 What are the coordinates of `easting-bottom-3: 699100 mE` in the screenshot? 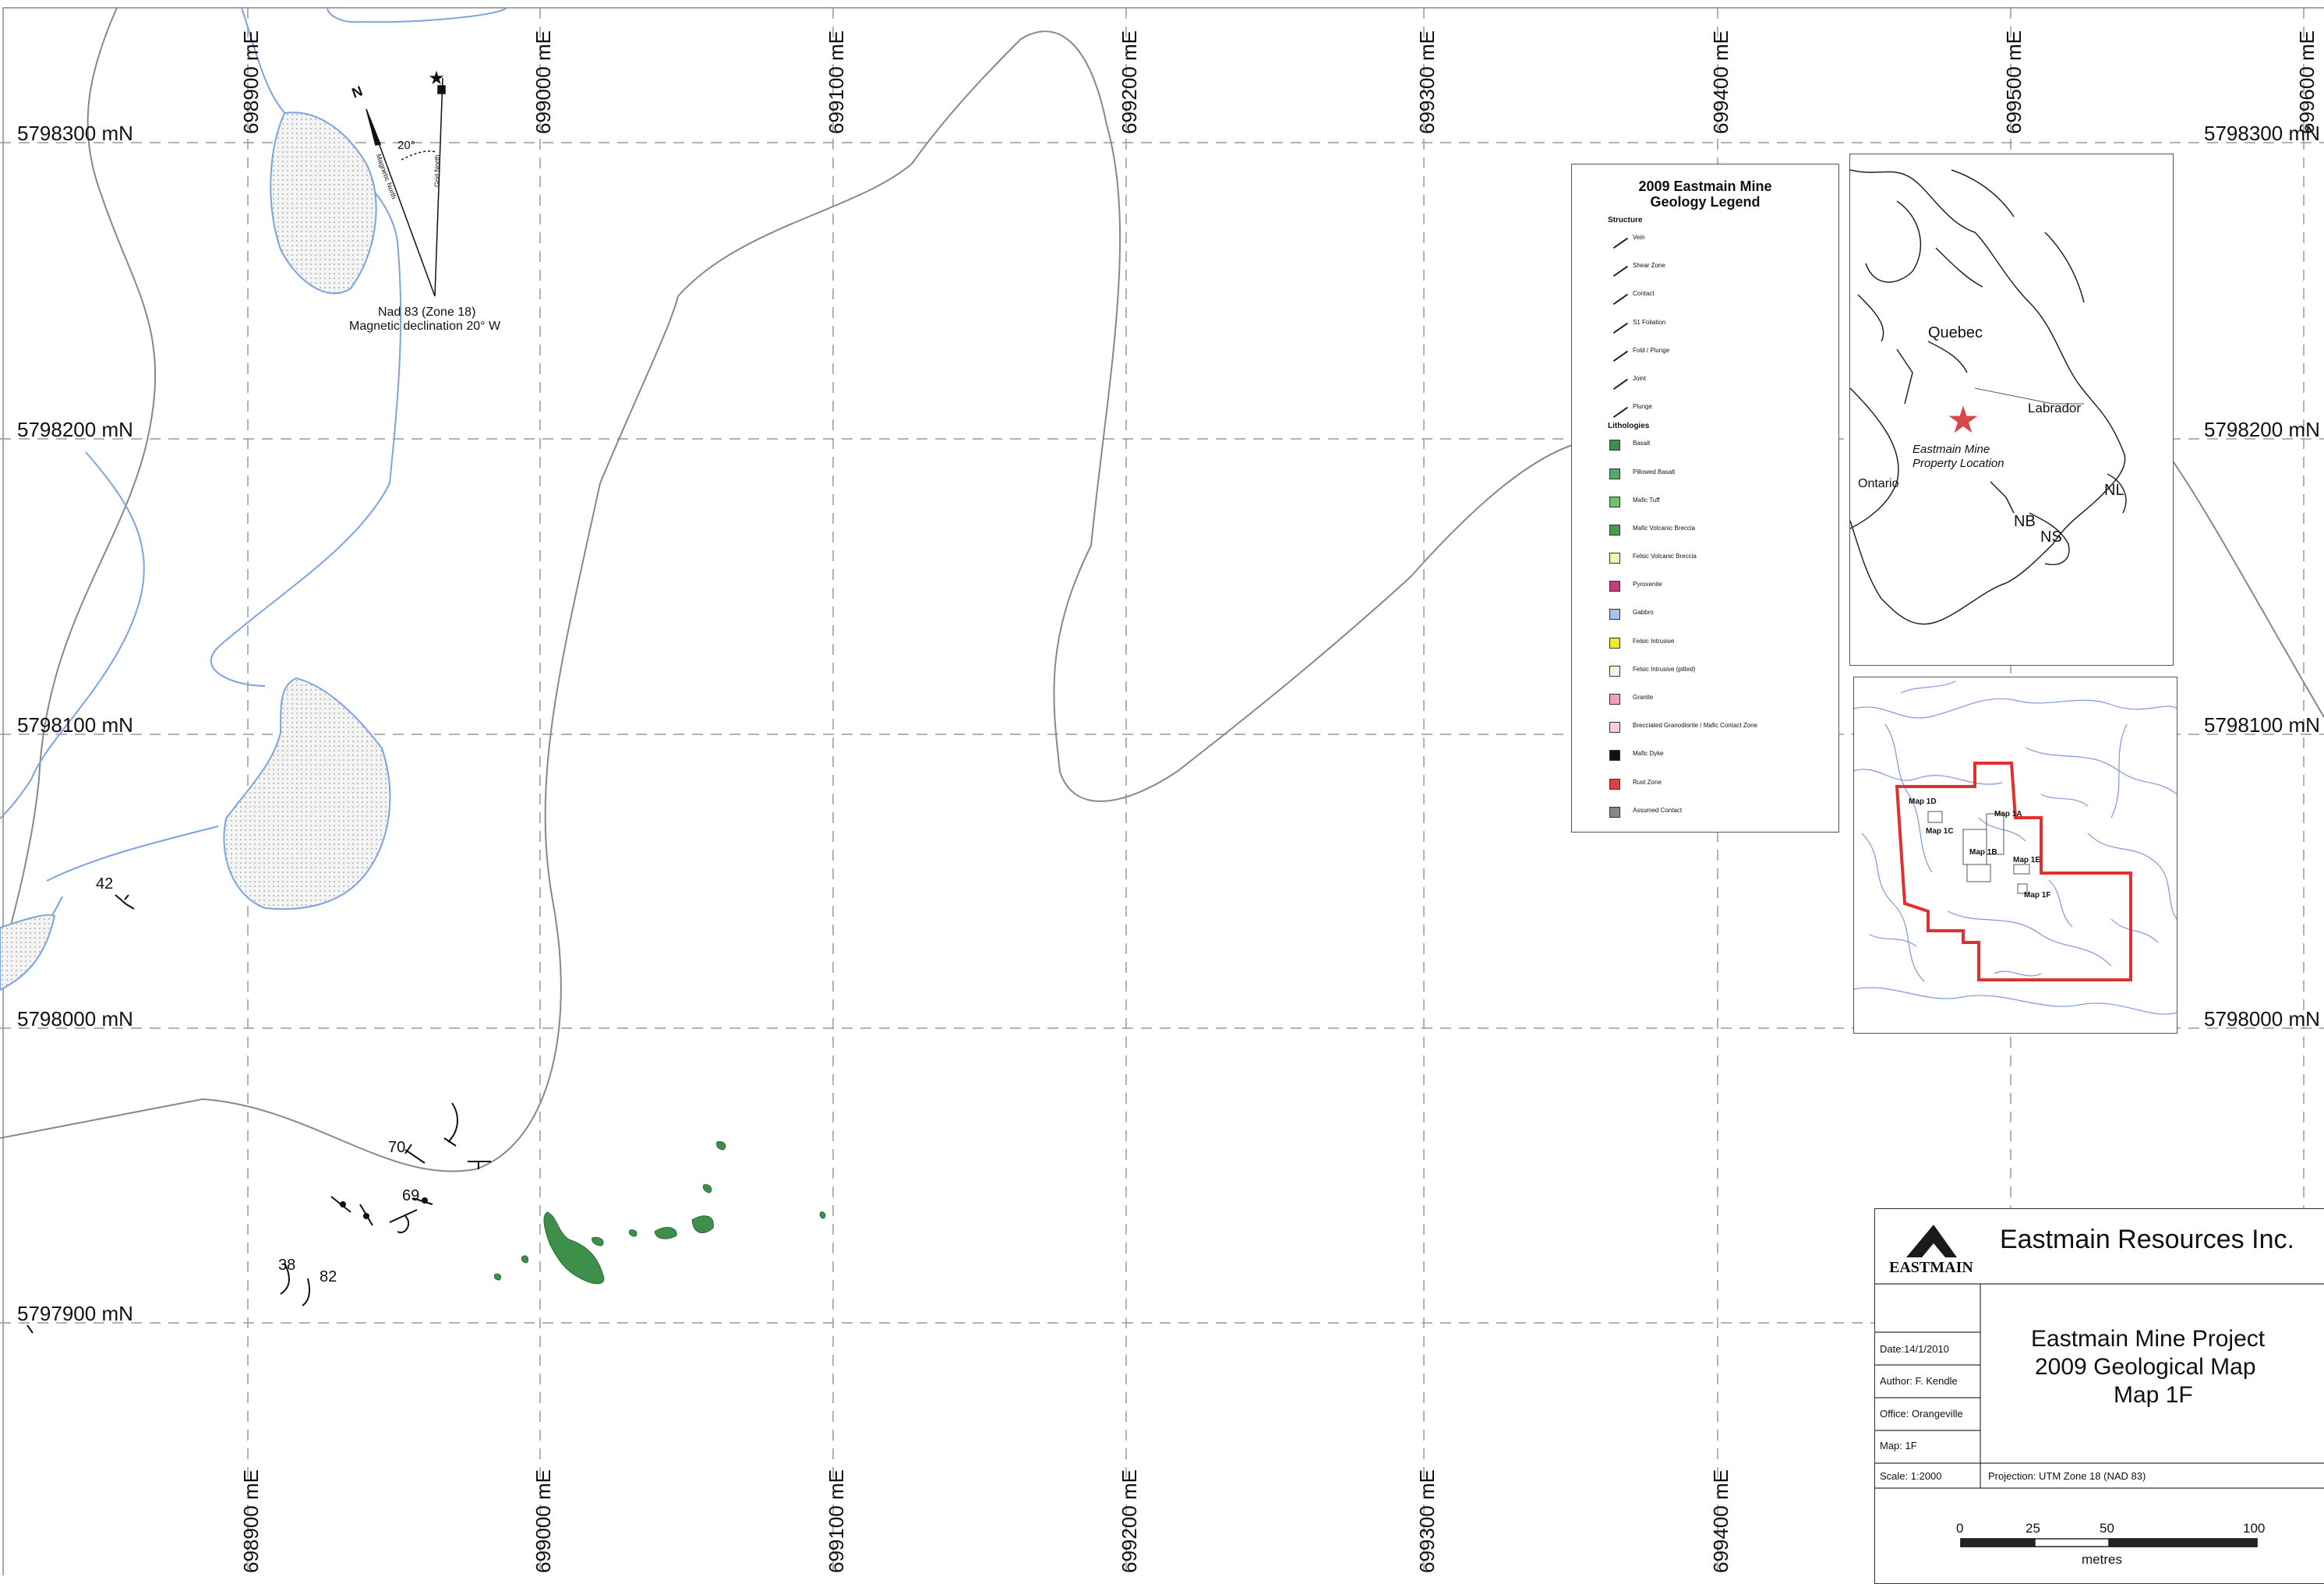 It's located at (837, 1521).